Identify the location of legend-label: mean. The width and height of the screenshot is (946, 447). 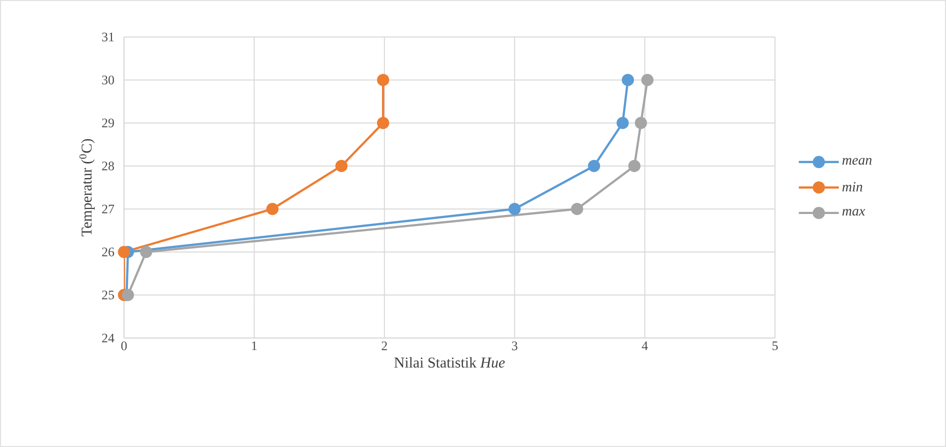
(857, 161).